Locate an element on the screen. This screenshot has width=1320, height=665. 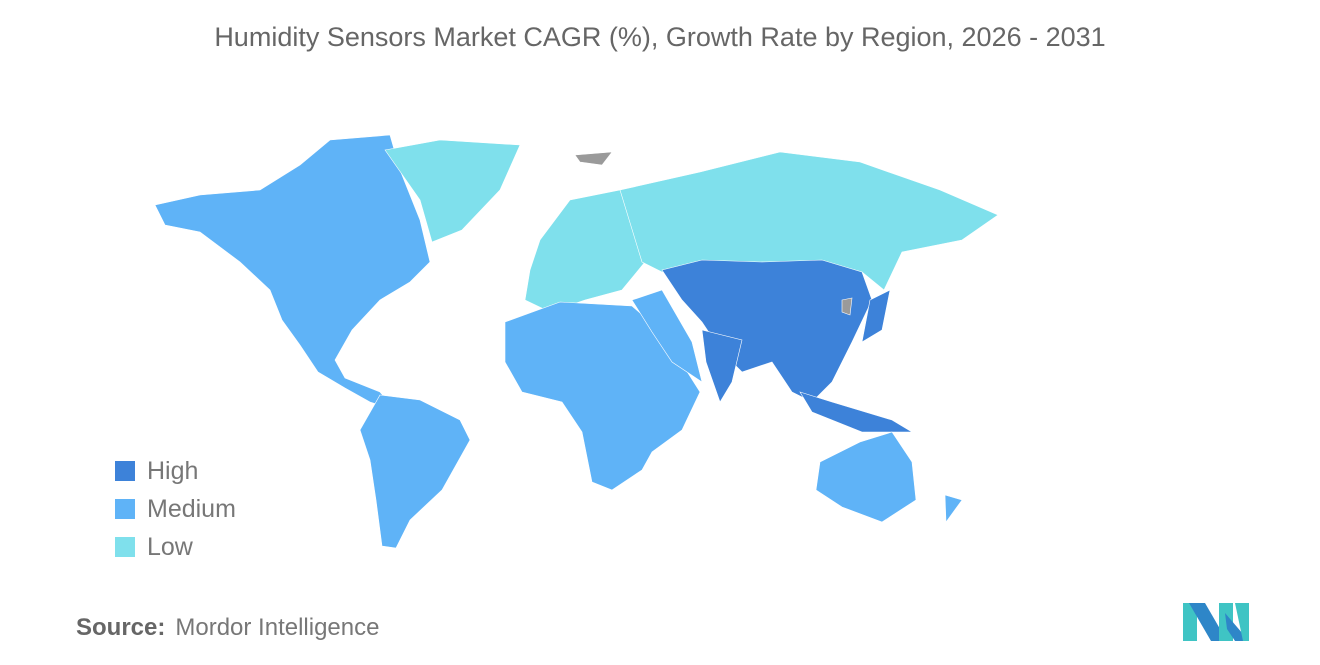
region-north-america is located at coordinates (292, 272).